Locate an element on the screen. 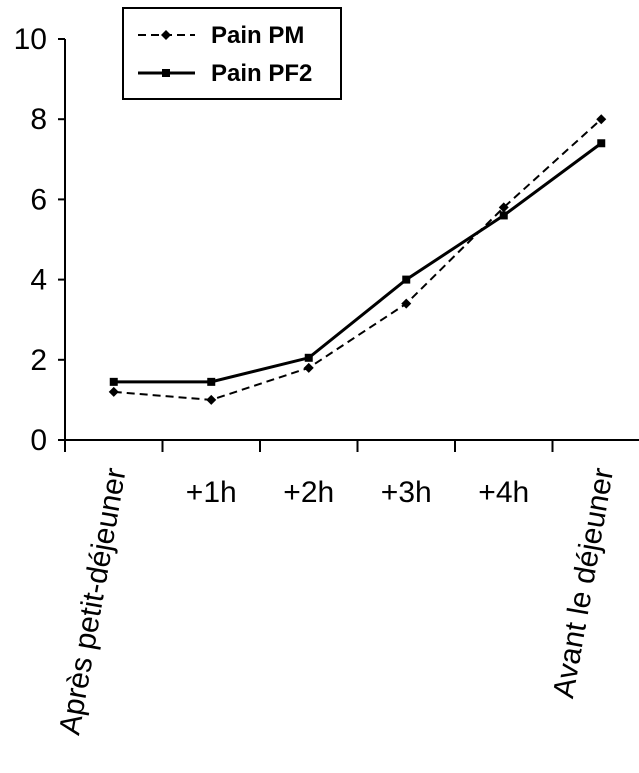 The image size is (639, 773). x-tick-label: +4h is located at coordinates (503, 492).